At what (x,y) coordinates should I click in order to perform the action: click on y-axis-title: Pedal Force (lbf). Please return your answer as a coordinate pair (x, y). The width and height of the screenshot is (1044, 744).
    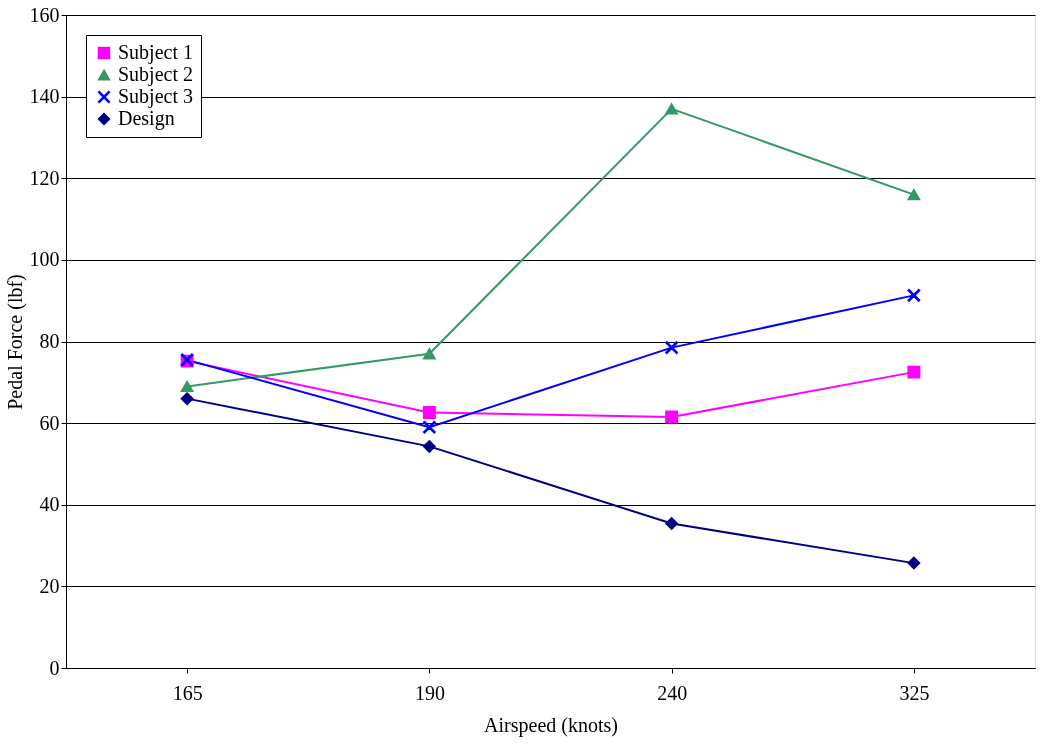
    Looking at the image, I should click on (15, 342).